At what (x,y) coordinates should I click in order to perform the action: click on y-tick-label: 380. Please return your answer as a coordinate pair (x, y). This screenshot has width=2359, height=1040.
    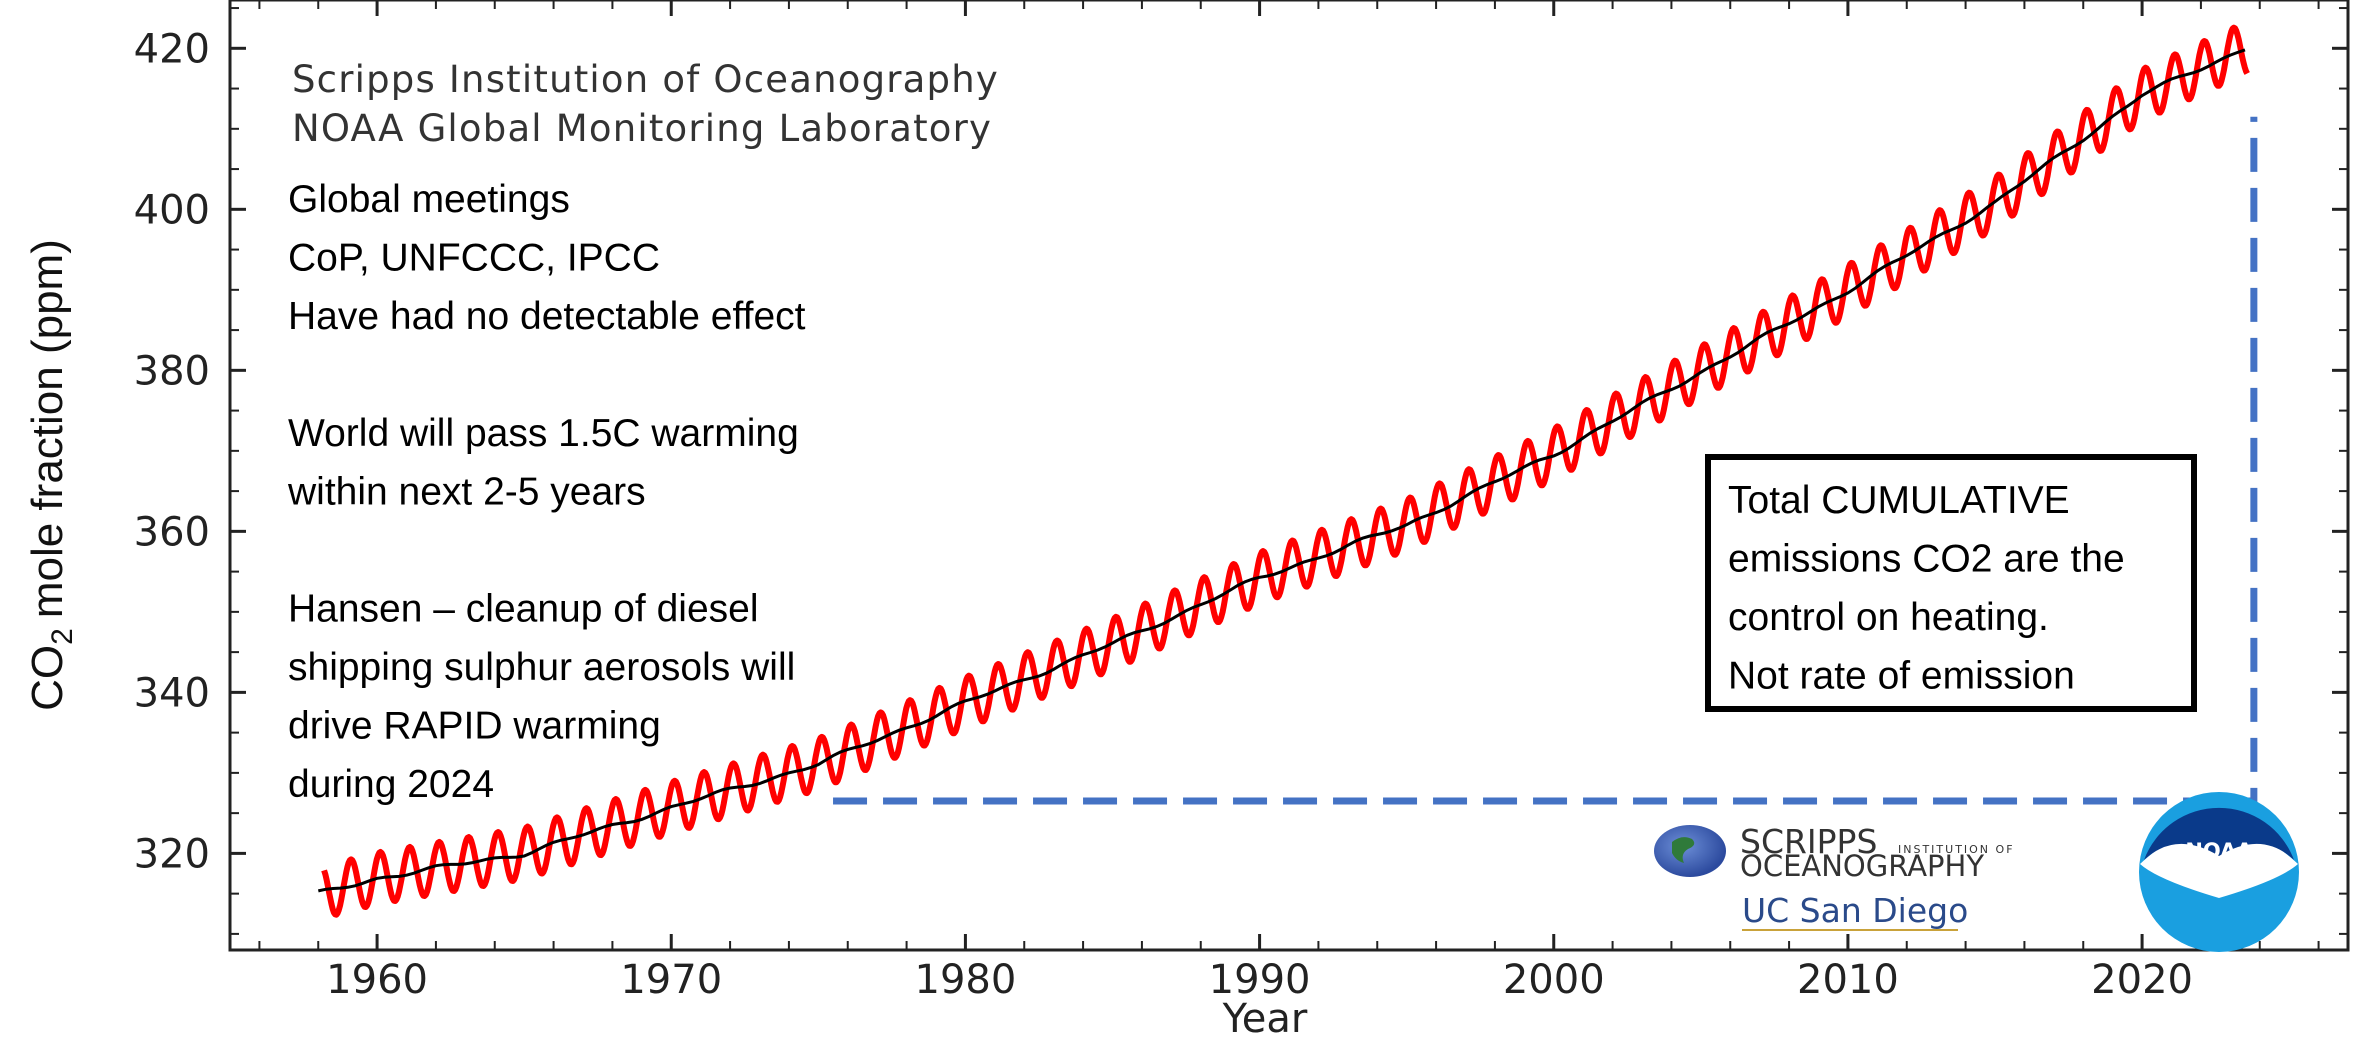
    Looking at the image, I should click on (172, 371).